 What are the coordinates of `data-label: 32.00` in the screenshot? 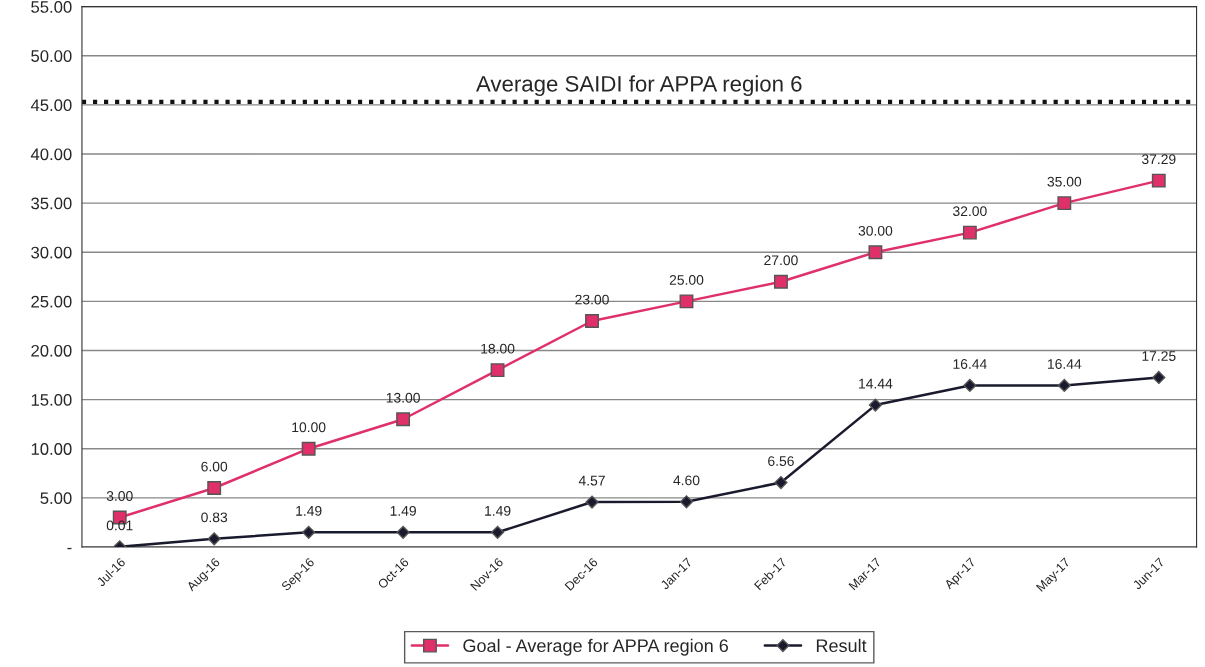 It's located at (970, 211).